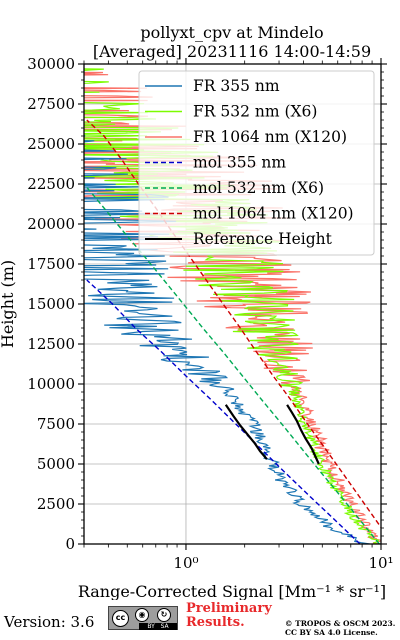 The image size is (400, 640). Describe the element at coordinates (51, 64) in the screenshot. I see `y-tick-label: 30000` at that location.